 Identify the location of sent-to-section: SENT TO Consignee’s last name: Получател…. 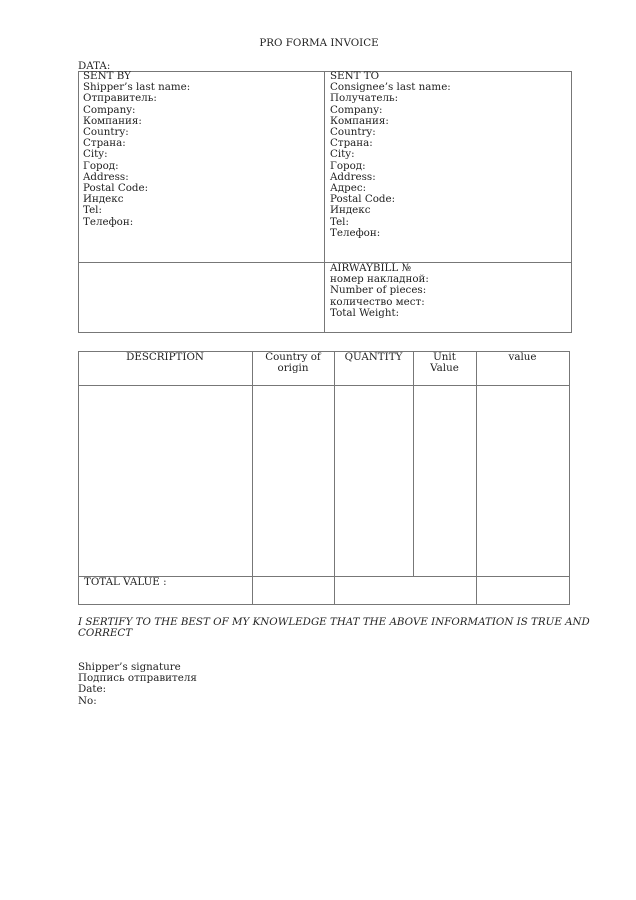
(390, 154).